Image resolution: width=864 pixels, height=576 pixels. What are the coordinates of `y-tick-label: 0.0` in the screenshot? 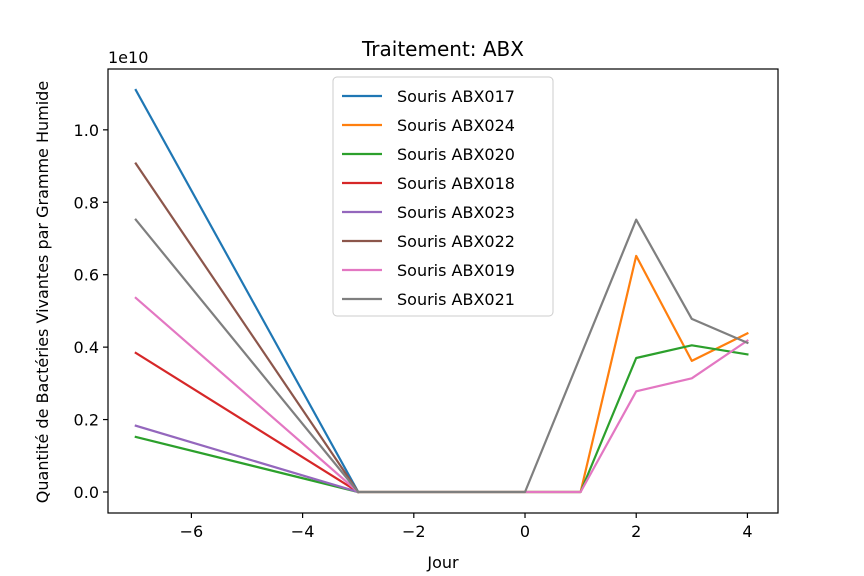 It's located at (86, 492).